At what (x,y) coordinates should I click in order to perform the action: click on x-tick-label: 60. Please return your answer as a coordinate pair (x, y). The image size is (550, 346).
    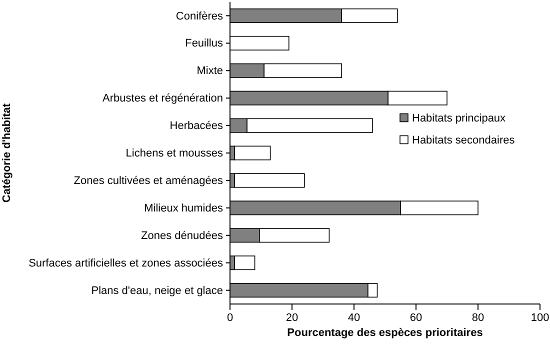
    Looking at the image, I should click on (416, 318).